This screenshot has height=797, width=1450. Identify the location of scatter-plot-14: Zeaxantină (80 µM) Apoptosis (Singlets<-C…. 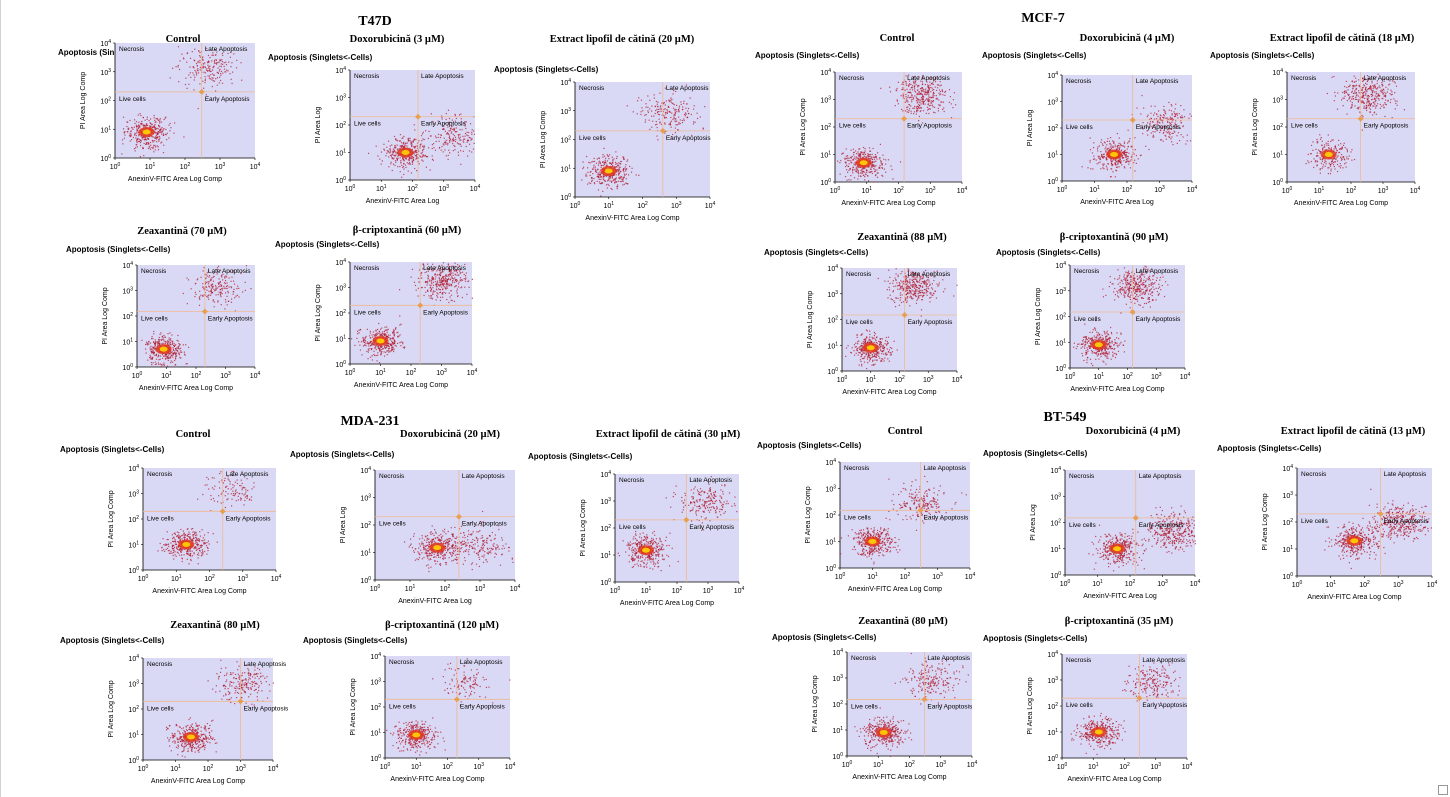
(174, 702).